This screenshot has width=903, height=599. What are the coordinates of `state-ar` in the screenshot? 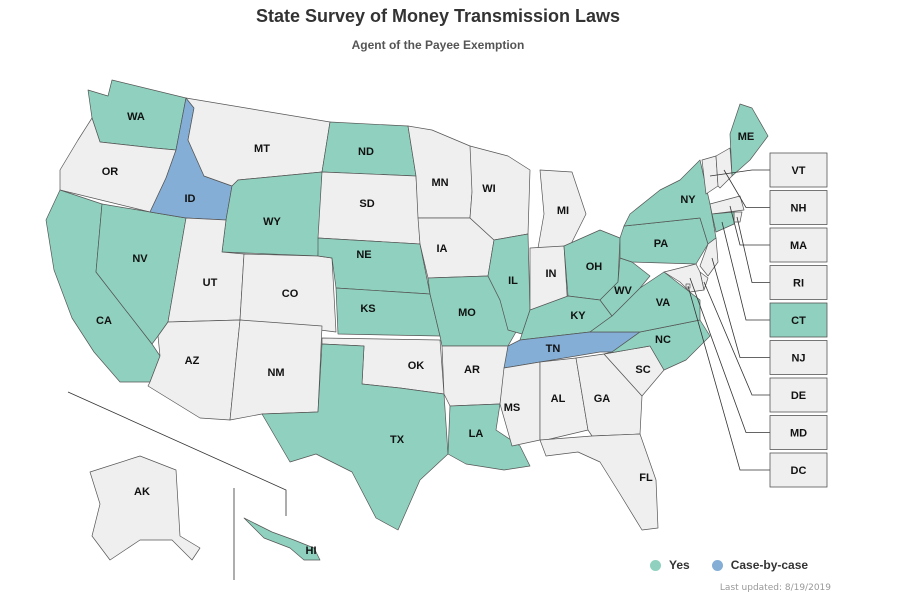 It's located at (475, 376).